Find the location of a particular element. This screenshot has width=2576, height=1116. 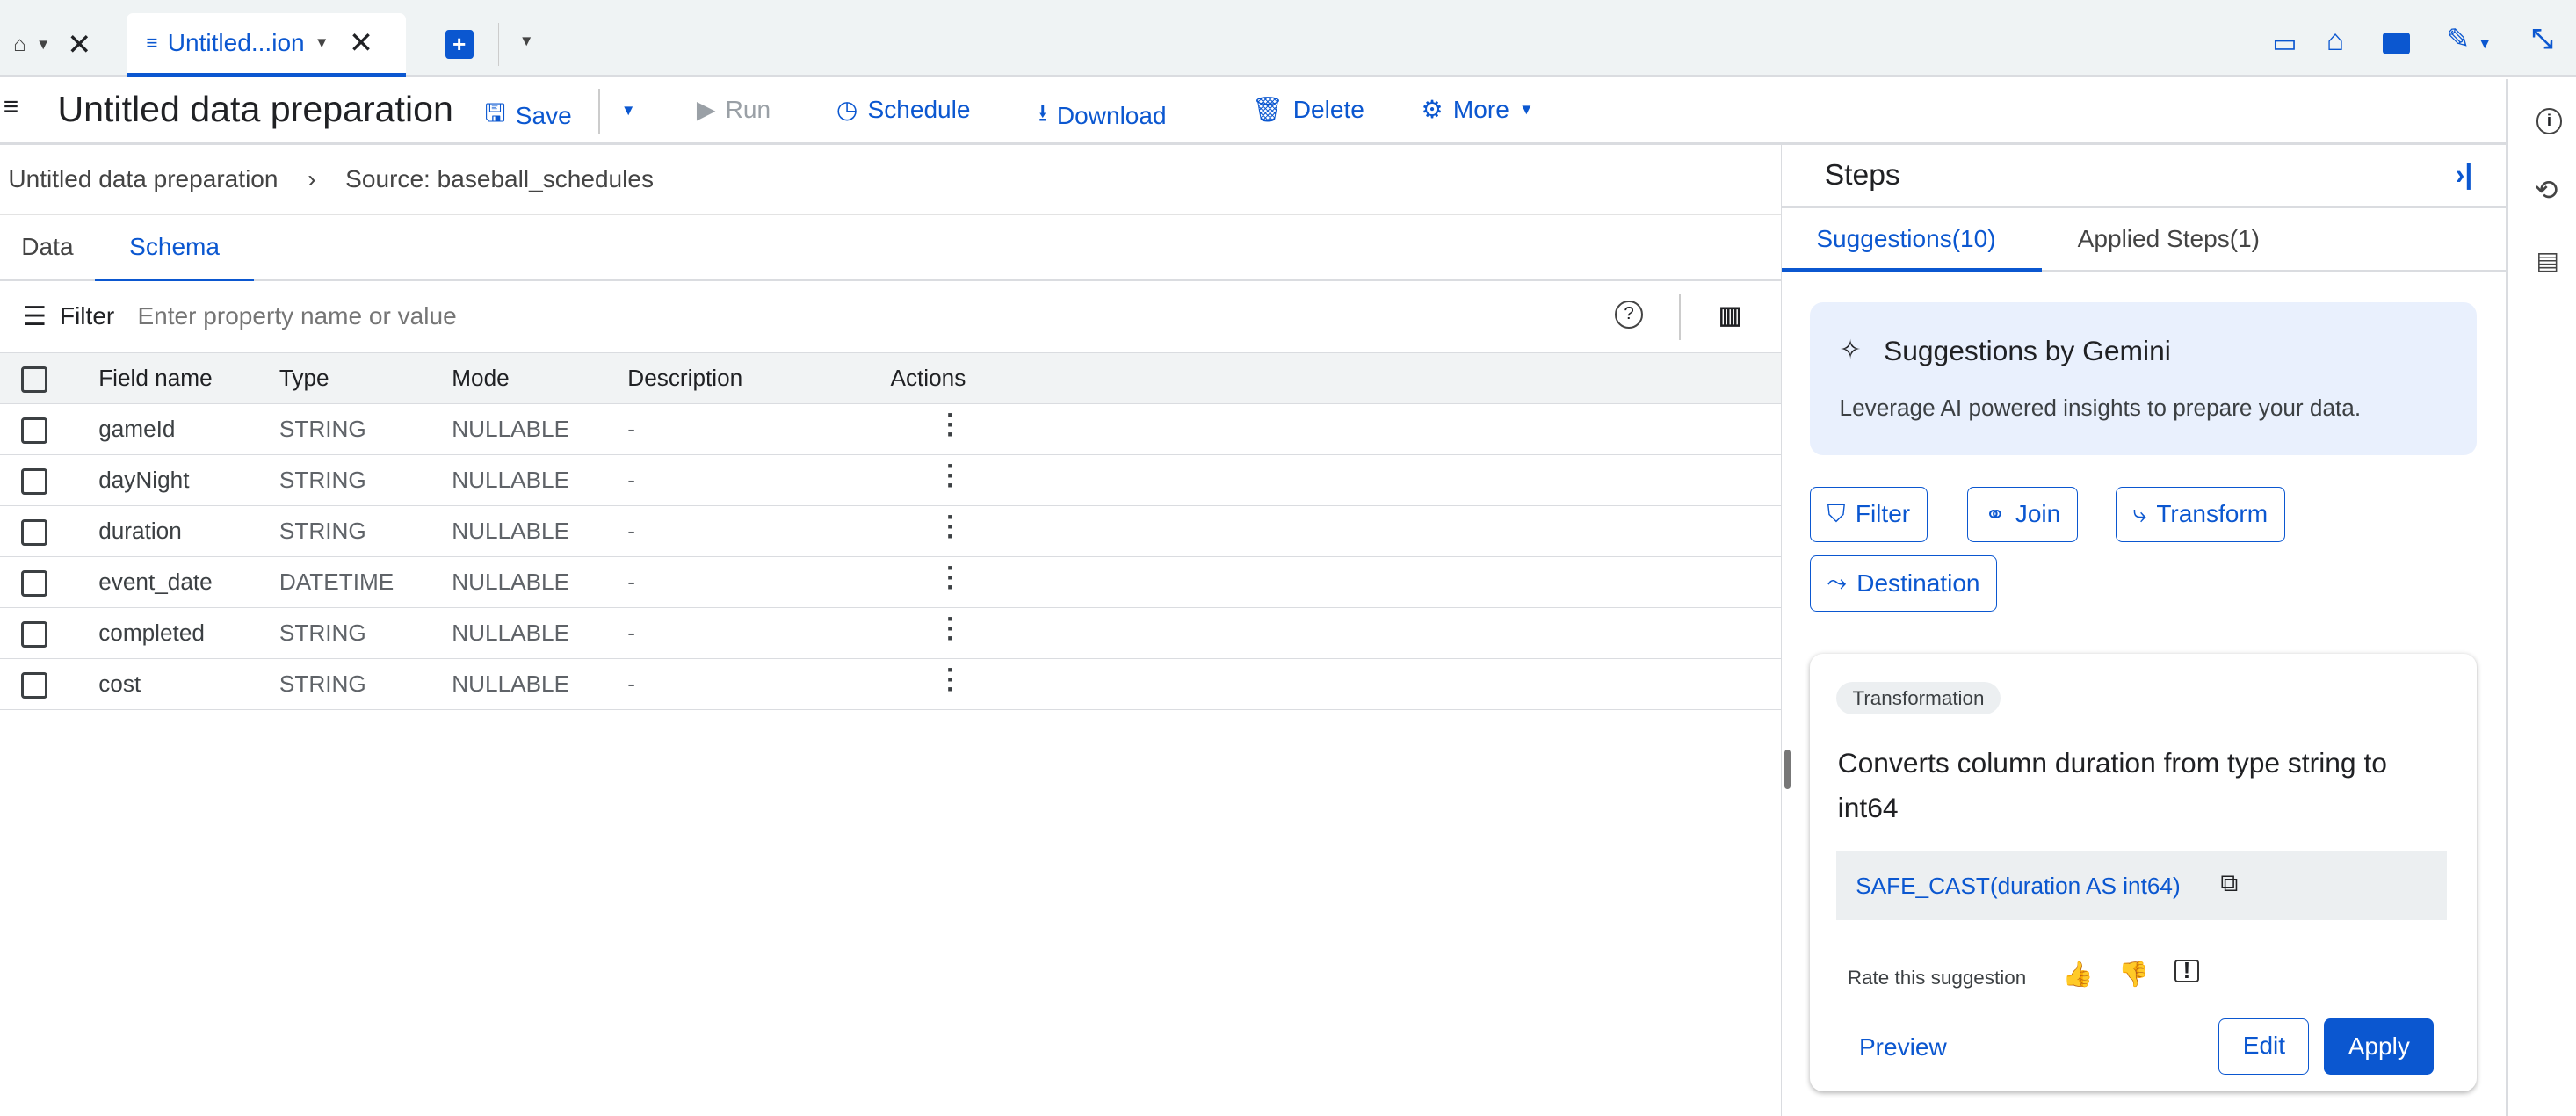

schedule-button: ◷ Schedule is located at coordinates (903, 109).